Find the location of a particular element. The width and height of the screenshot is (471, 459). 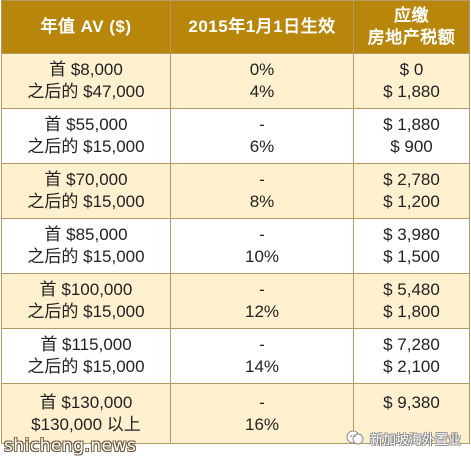

annual-value-cell: 首 $100,000 之后的 $15,000 is located at coordinates (86, 301).